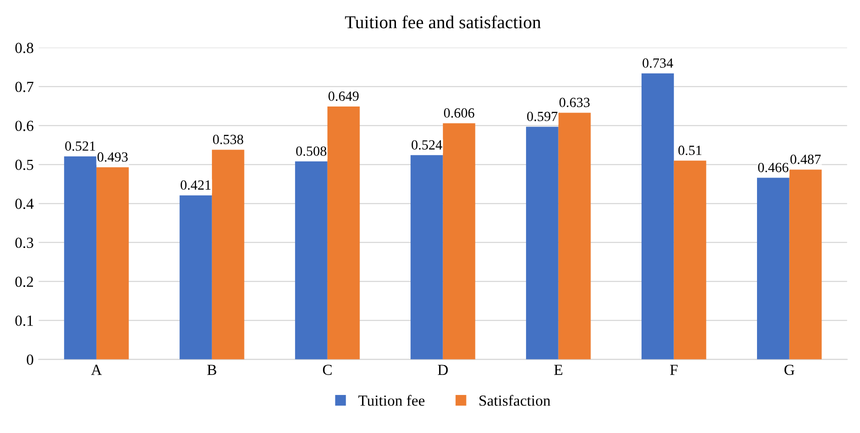 The height and width of the screenshot is (433, 860). I want to click on data-label: 0.51, so click(690, 151).